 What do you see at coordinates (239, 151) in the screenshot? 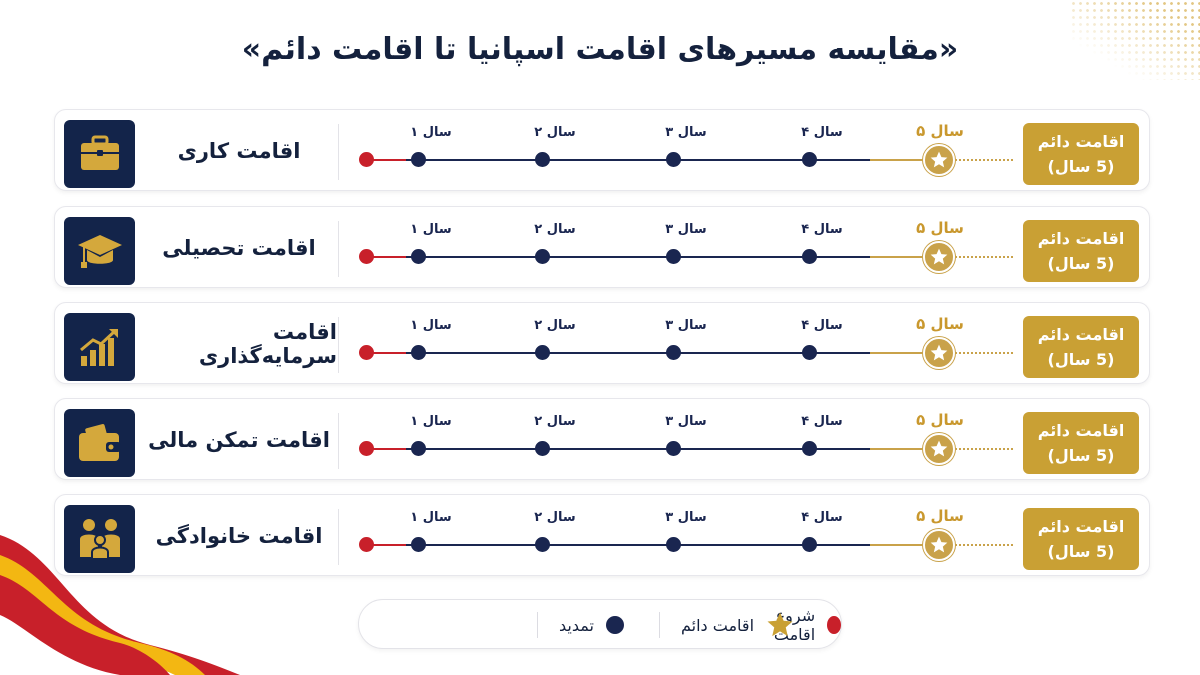
I see `route-label: اقامت کاری` at bounding box center [239, 151].